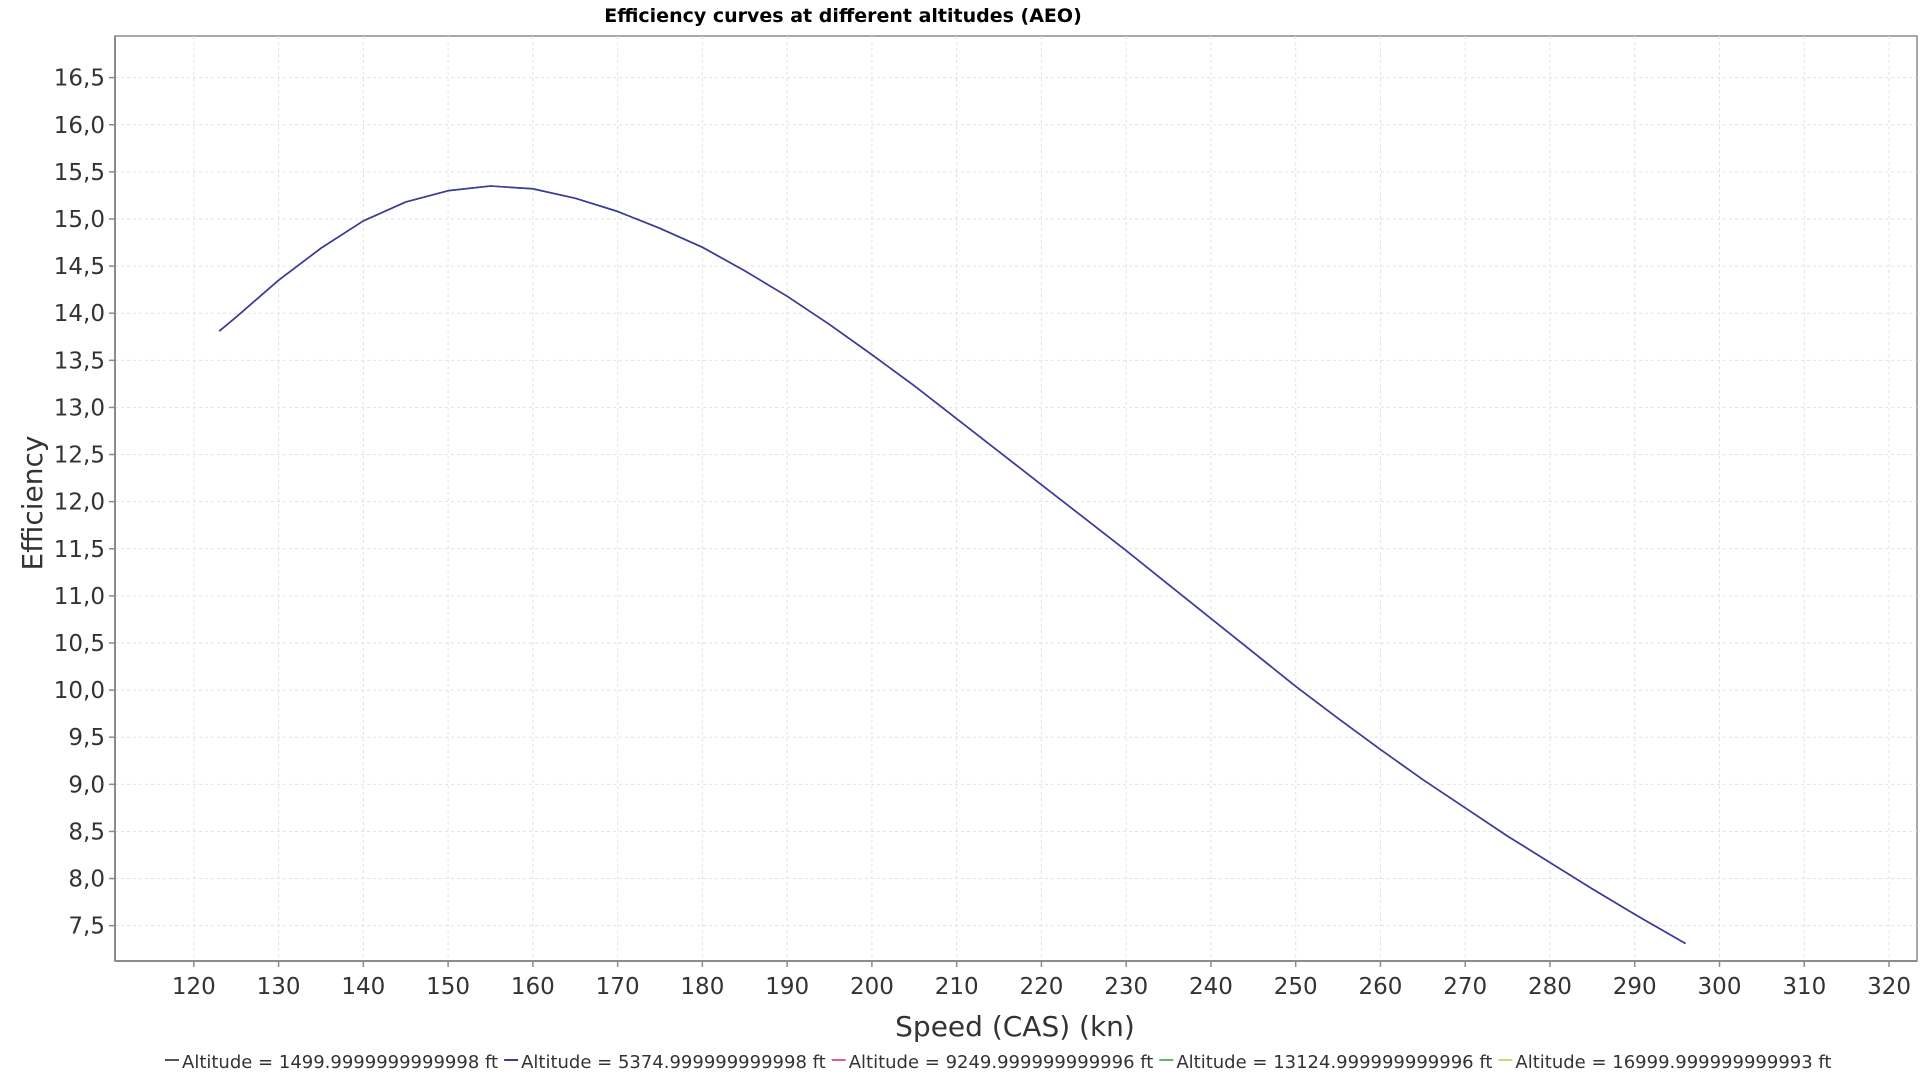 The image size is (1920, 1084). What do you see at coordinates (1001, 1062) in the screenshot?
I see `legend-label-3: Altitude = 9249.999999999996 ft` at bounding box center [1001, 1062].